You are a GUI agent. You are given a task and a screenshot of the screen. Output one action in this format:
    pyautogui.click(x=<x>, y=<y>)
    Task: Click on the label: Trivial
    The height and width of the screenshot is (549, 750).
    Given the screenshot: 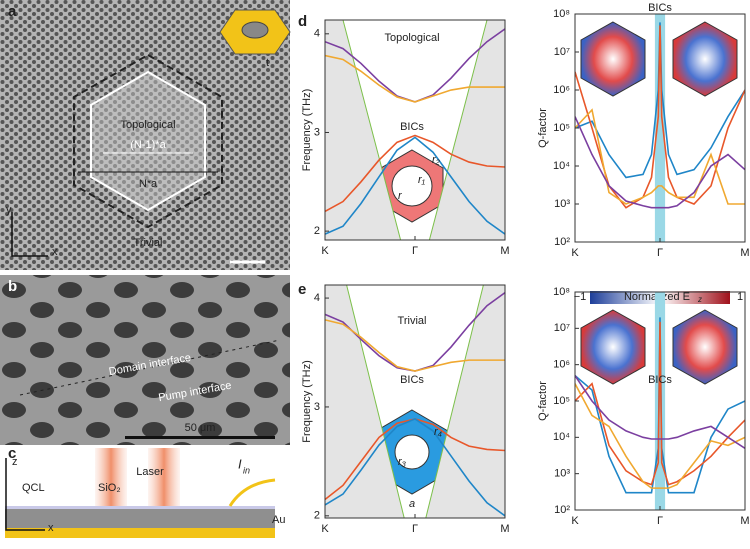 What is the action you would take?
    pyautogui.click(x=148, y=243)
    